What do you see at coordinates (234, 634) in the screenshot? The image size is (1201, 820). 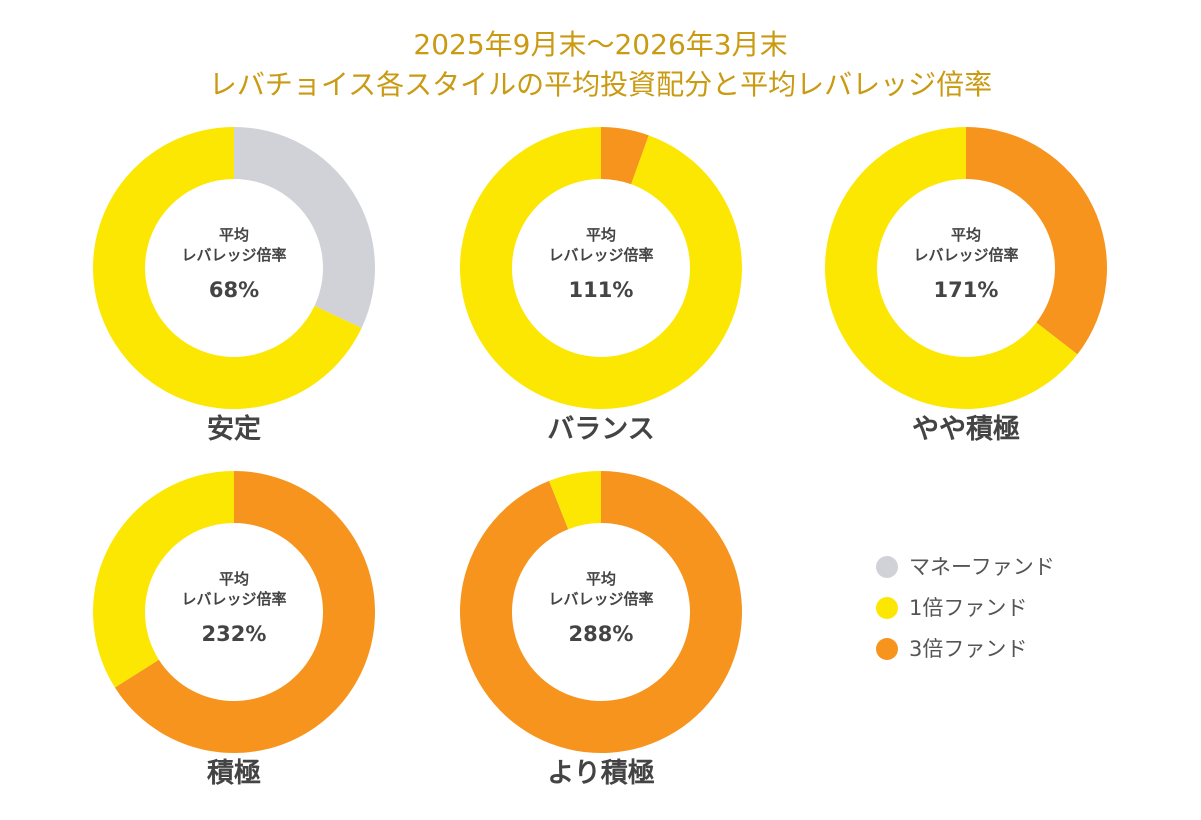 I see `leverage-value: 232%` at bounding box center [234, 634].